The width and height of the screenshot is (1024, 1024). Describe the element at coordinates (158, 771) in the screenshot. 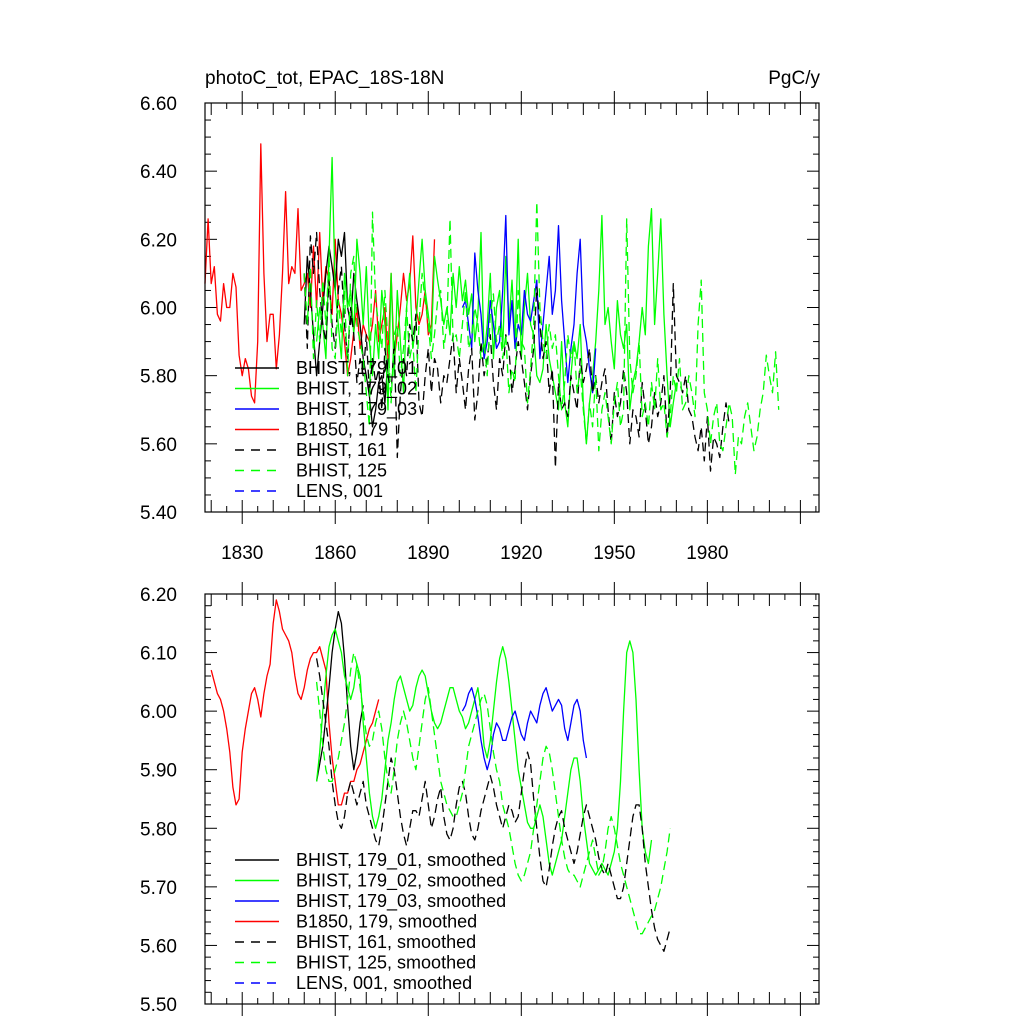

I see `y-tick-label: 5.90` at that location.